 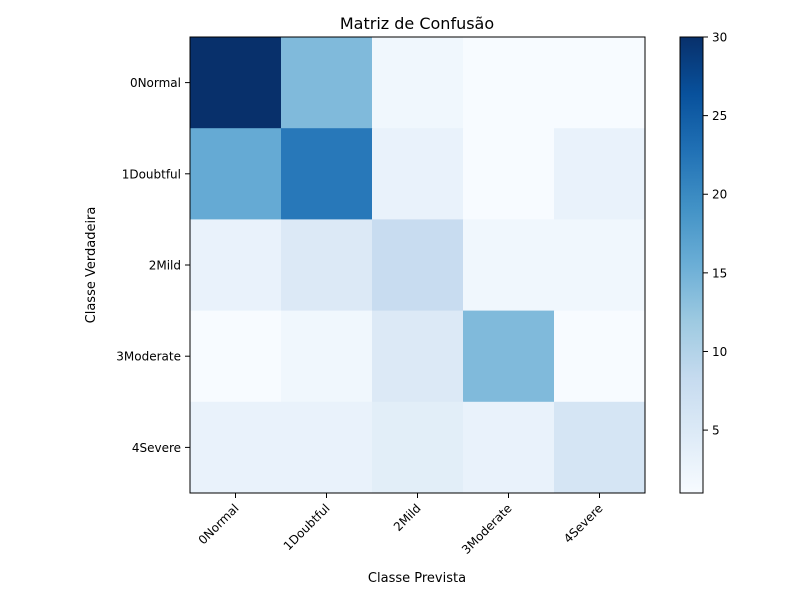 What do you see at coordinates (327, 174) in the screenshot?
I see `heatmap-cell-r1-c1` at bounding box center [327, 174].